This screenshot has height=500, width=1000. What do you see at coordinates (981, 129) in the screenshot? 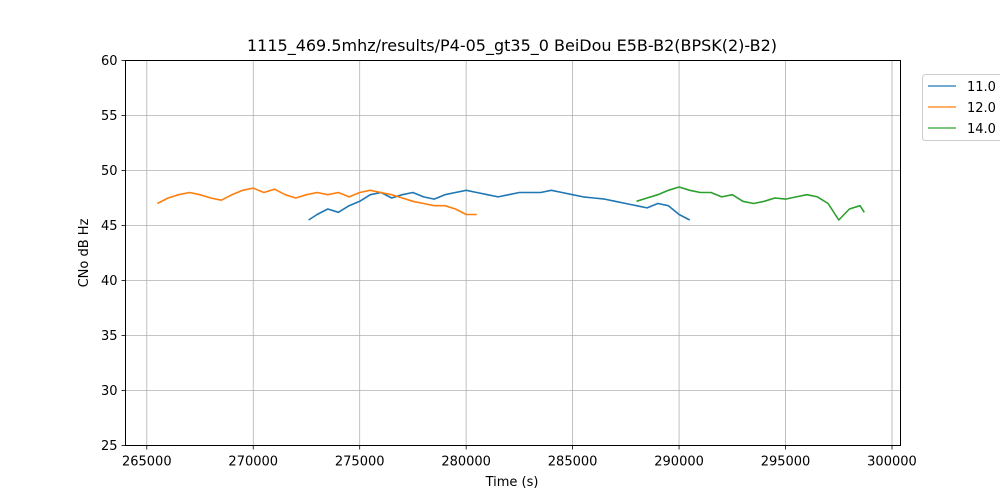
I see `legend-label: 14.0` at bounding box center [981, 129].